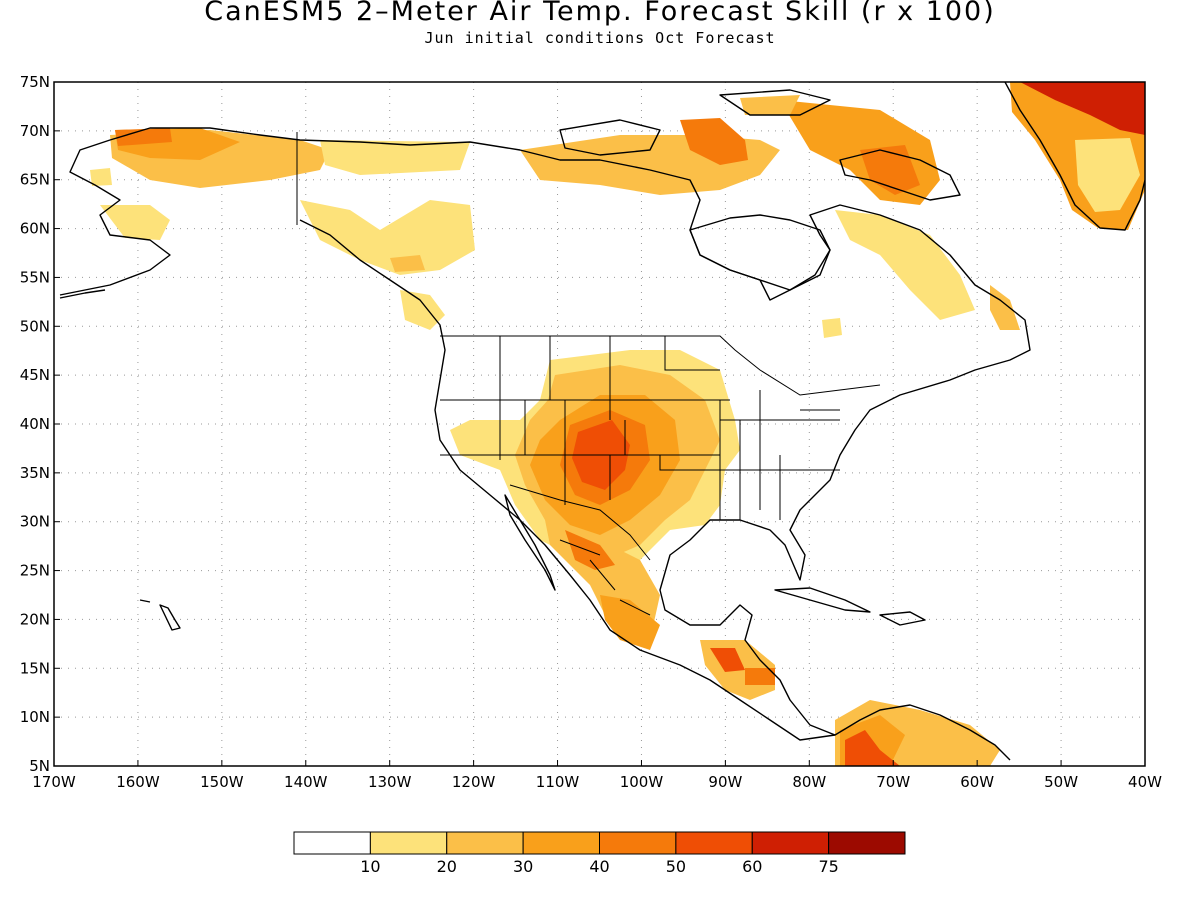 The height and width of the screenshot is (900, 1200). What do you see at coordinates (752, 866) in the screenshot?
I see `colorbar-label: 60` at bounding box center [752, 866].